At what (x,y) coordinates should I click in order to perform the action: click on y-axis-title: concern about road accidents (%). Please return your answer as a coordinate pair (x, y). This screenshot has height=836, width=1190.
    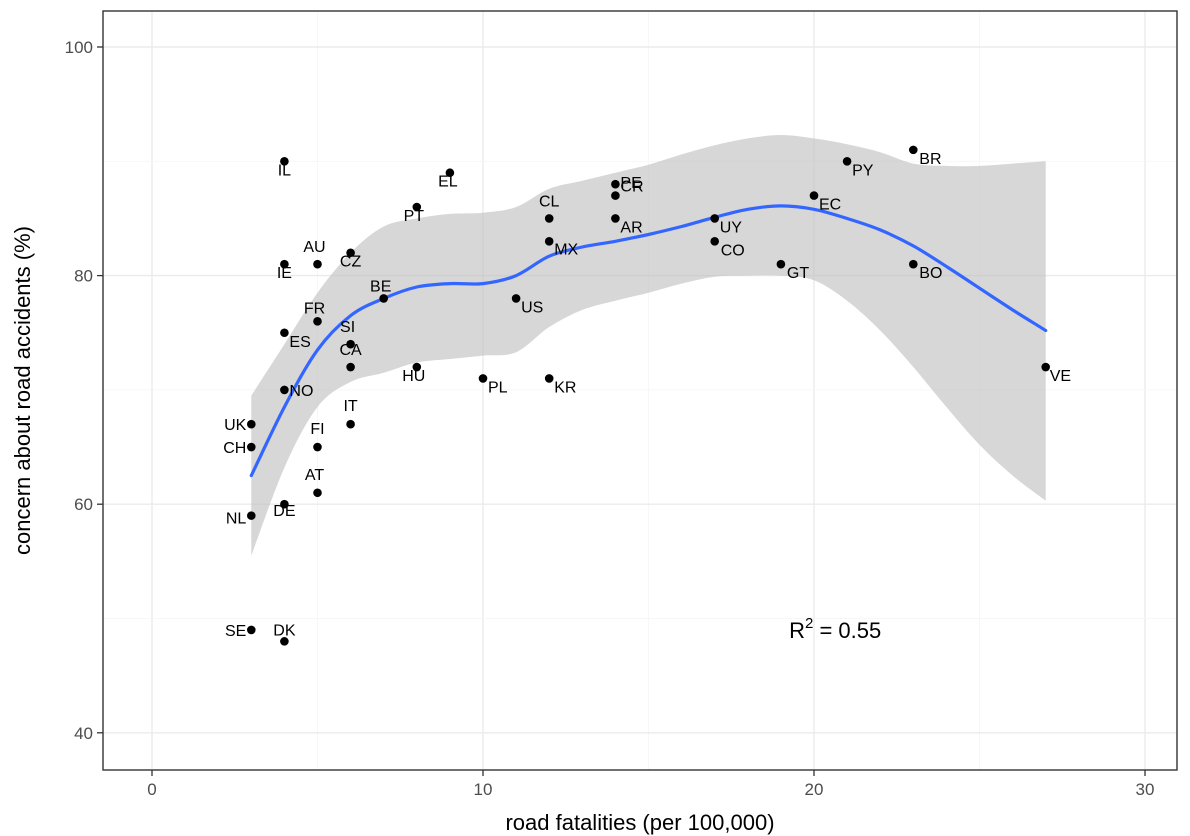
    Looking at the image, I should click on (22, 390).